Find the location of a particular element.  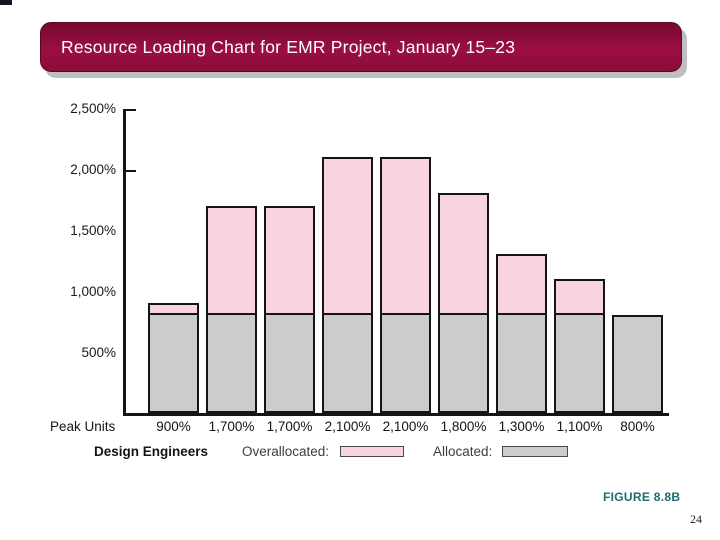

y-axis-line is located at coordinates (124, 262).